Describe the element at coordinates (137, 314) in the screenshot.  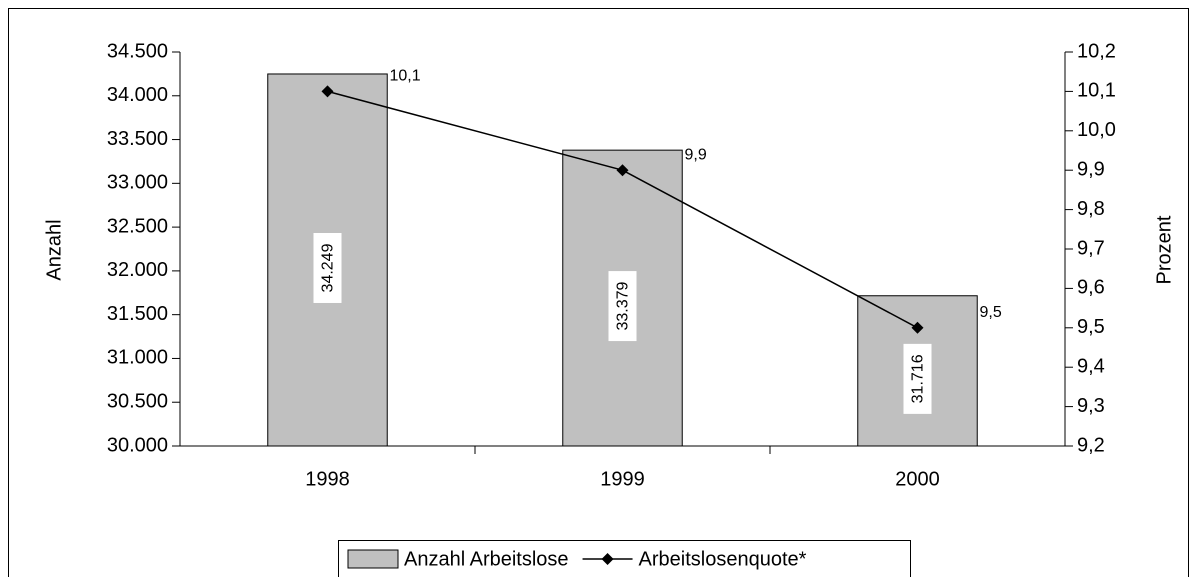
I see `y-tick-label: 31.500` at that location.